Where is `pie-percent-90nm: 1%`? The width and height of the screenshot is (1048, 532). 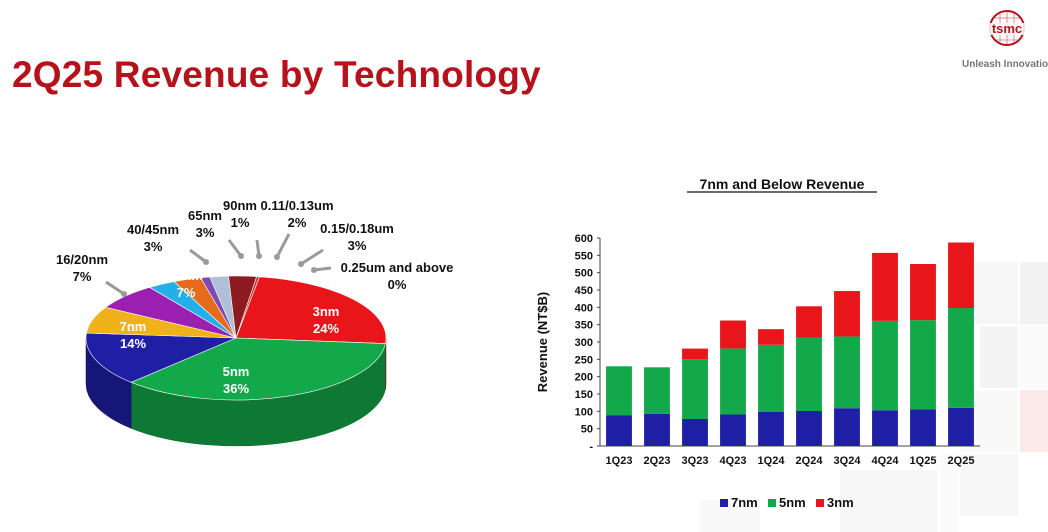 pie-percent-90nm: 1% is located at coordinates (240, 222).